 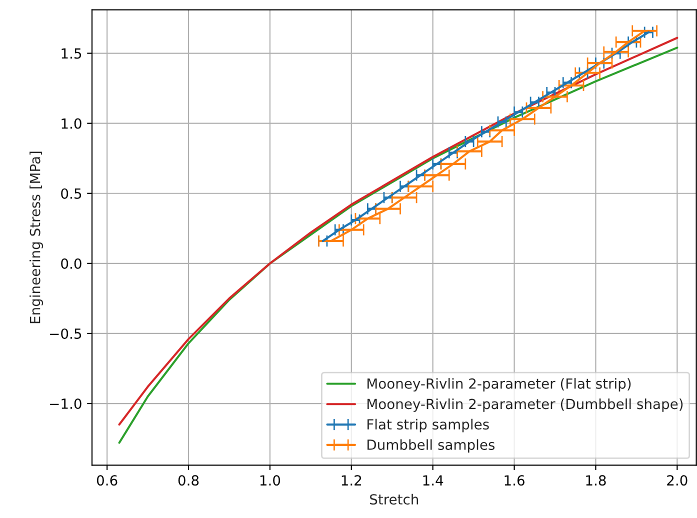 What do you see at coordinates (525, 405) in the screenshot?
I see `legend-label: Mooney-Rivlin 2-parameter (Dumbbell shape)` at bounding box center [525, 405].